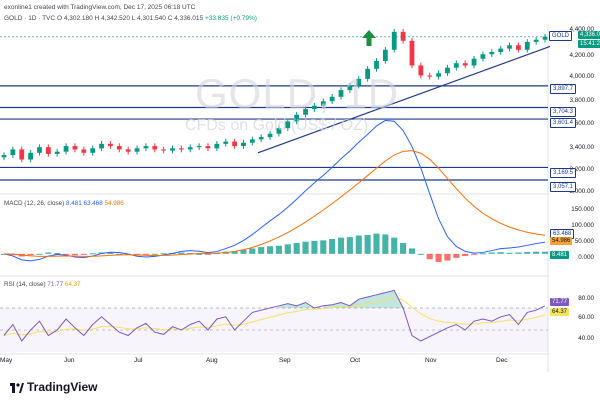 This screenshot has width=600, height=400. I want to click on rsi-title: RSI (14, close) 71.77 64.37, so click(42, 284).